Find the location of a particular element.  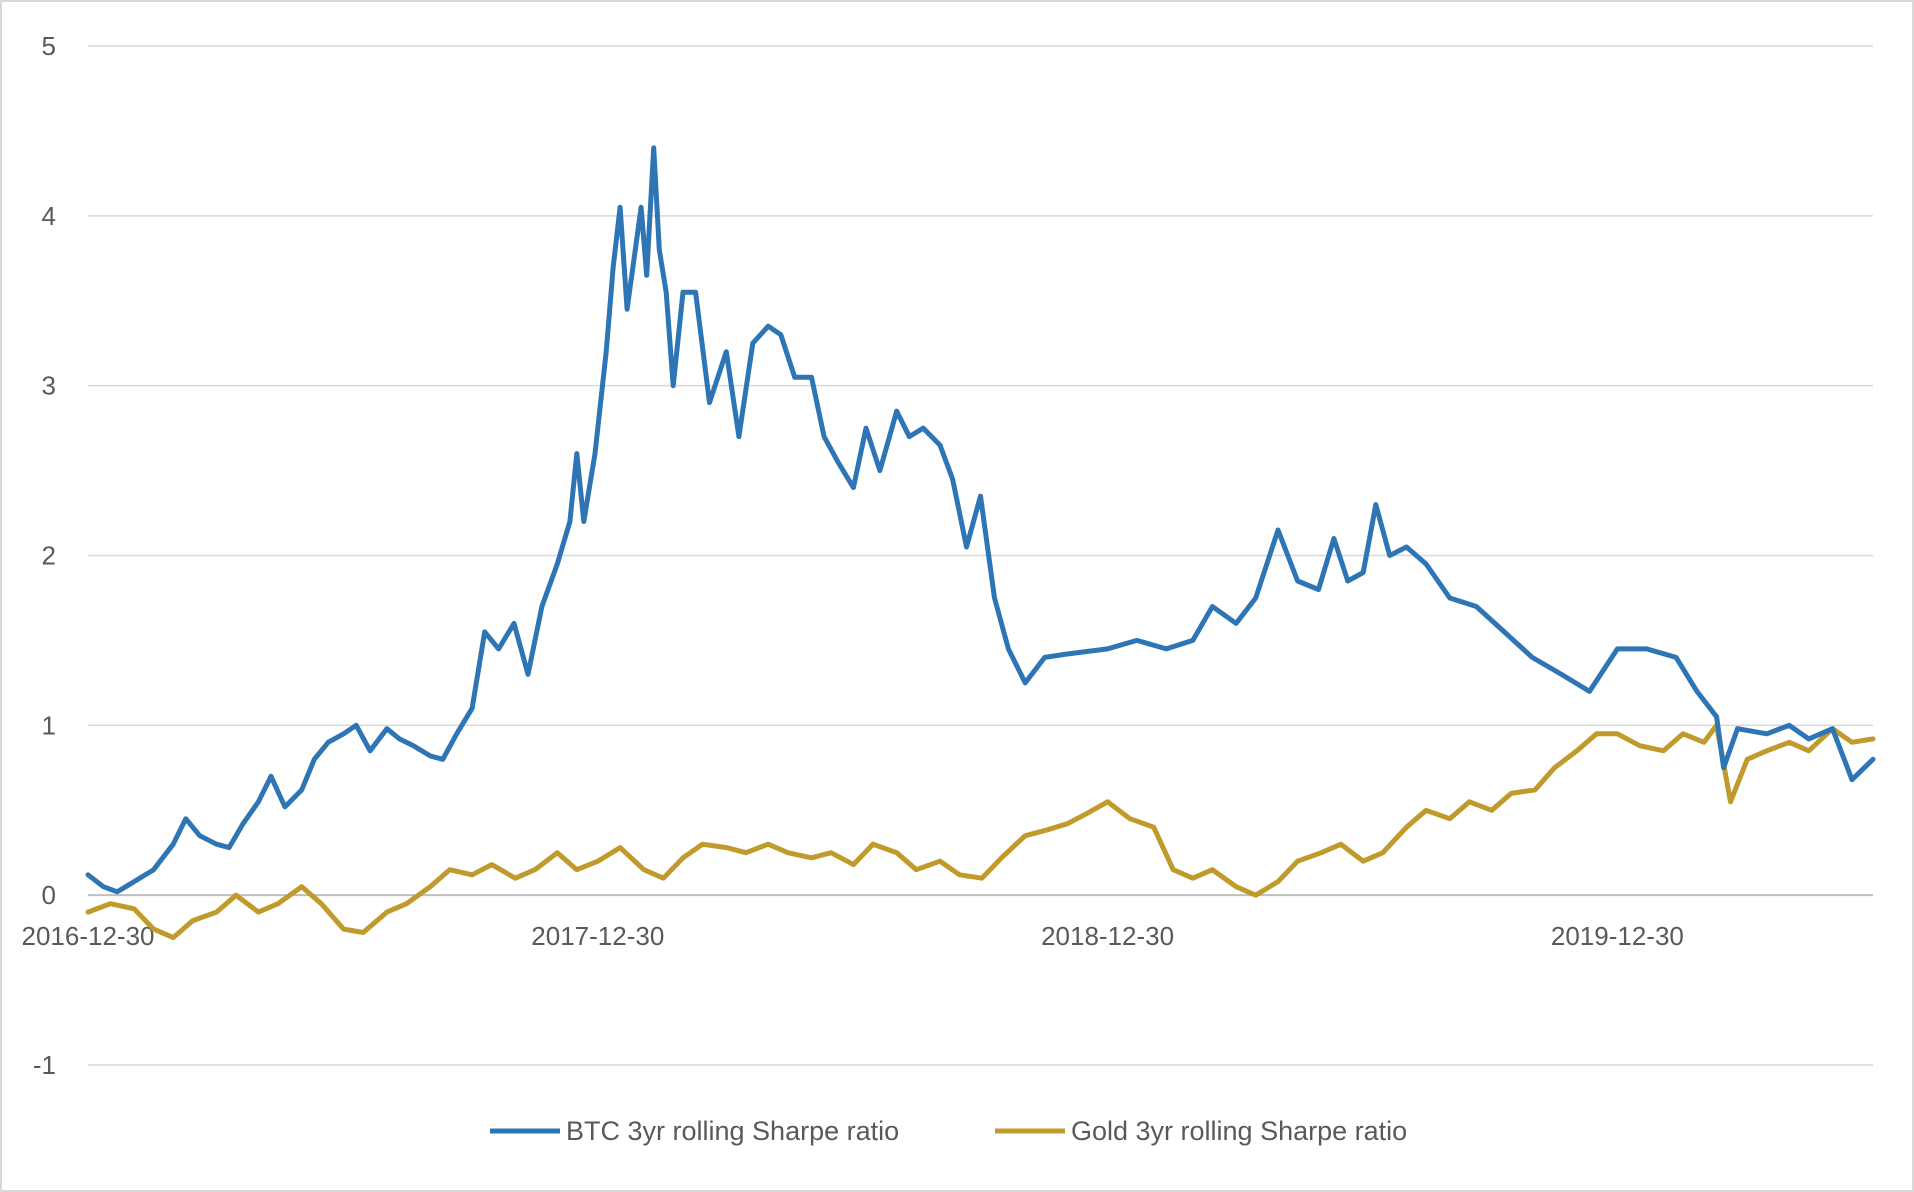

y-tick-label: 0 is located at coordinates (49, 895).